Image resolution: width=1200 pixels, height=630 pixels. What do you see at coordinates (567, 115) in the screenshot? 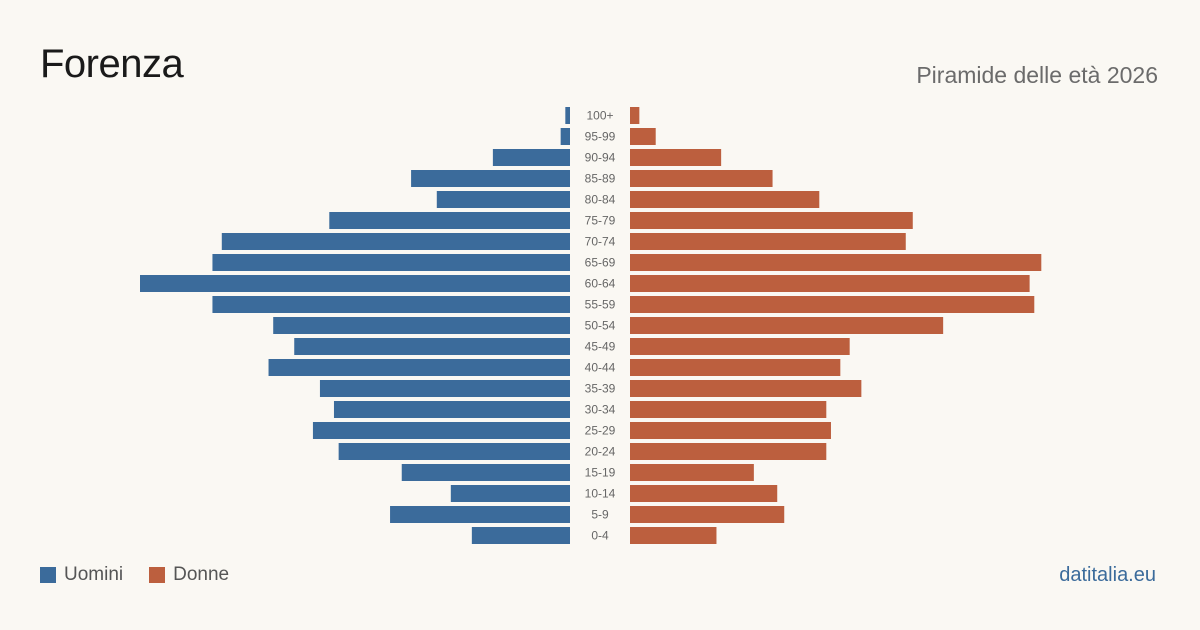
I see `bar-men-100+` at bounding box center [567, 115].